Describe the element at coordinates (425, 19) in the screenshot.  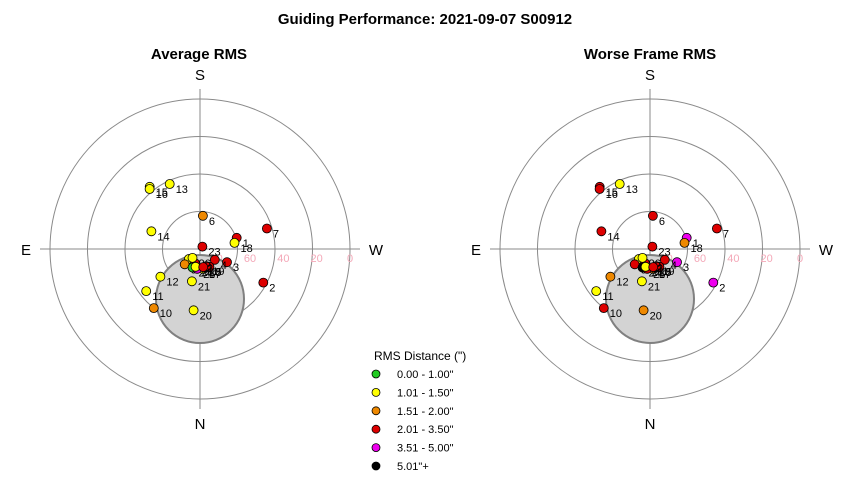
I see `chart-title: Guiding Performance: 2021-09-07 S00912` at that location.